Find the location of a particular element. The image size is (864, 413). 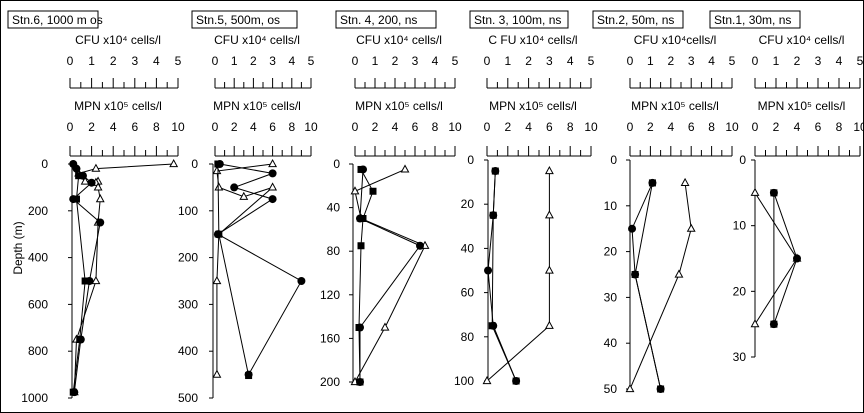

mpn-tick-label: 6 is located at coordinates (691, 127).